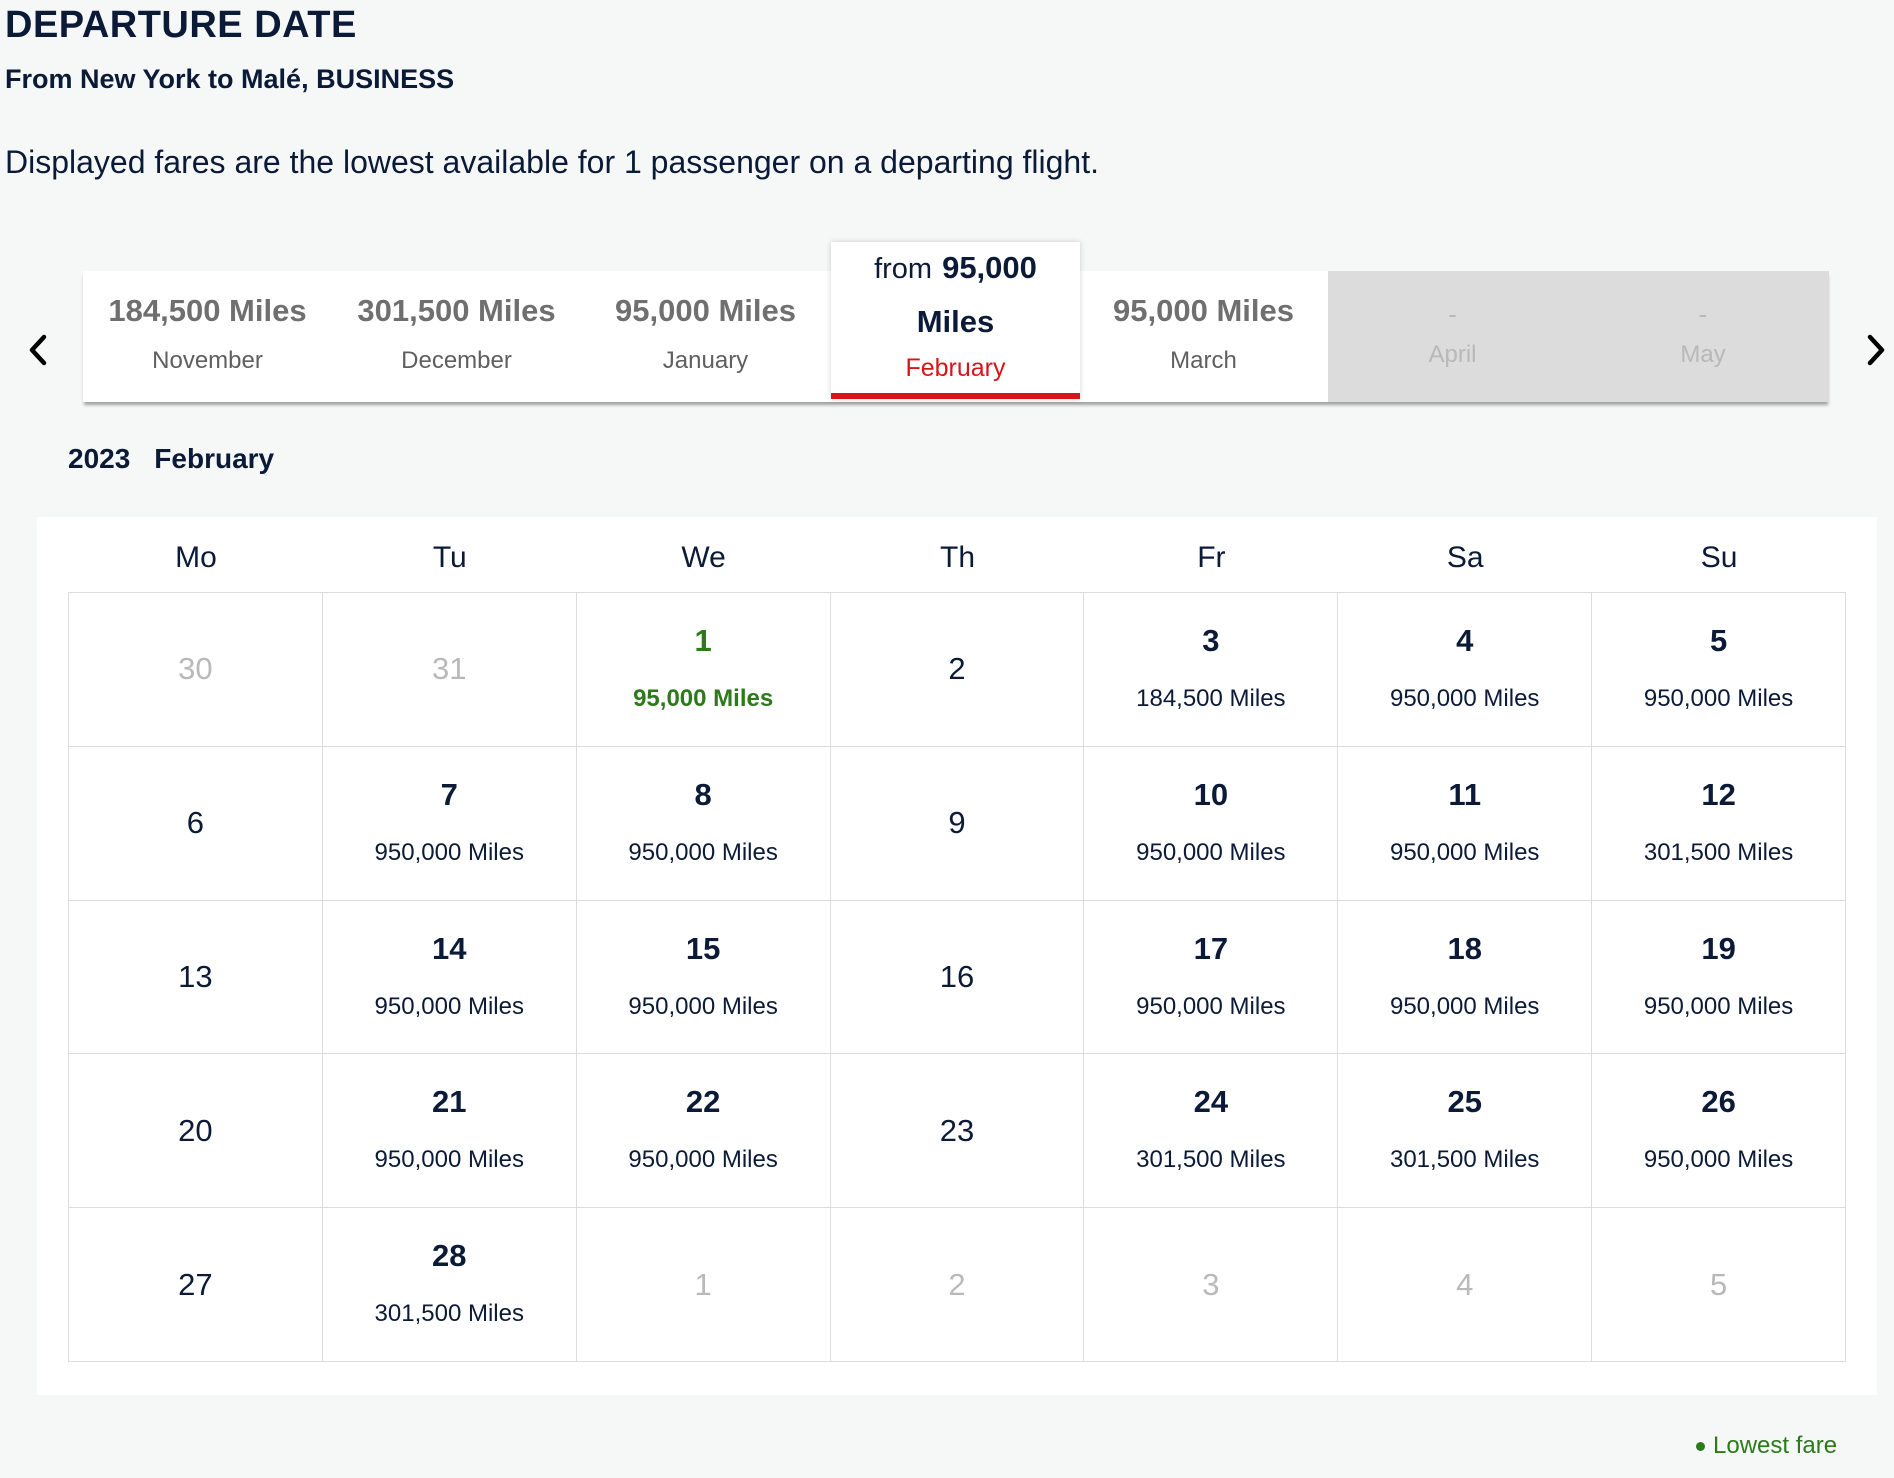  I want to click on day-number: 17, so click(1211, 948).